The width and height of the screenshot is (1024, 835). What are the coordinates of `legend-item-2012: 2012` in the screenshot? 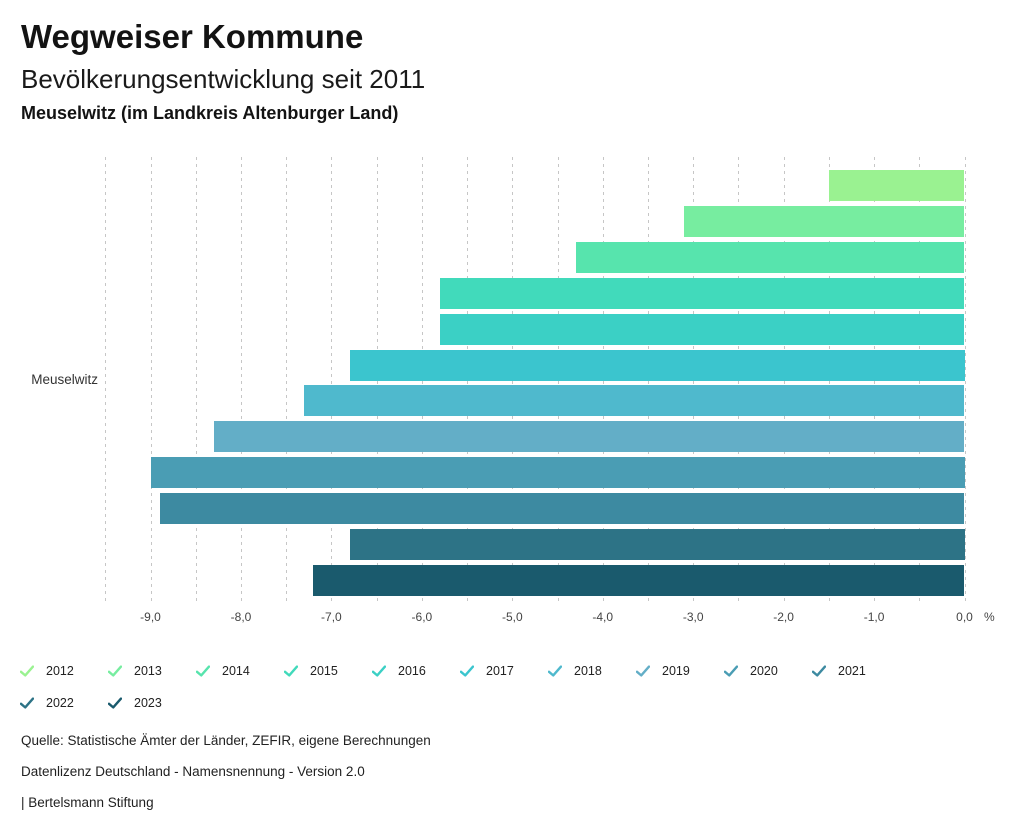 It's located at (64, 671).